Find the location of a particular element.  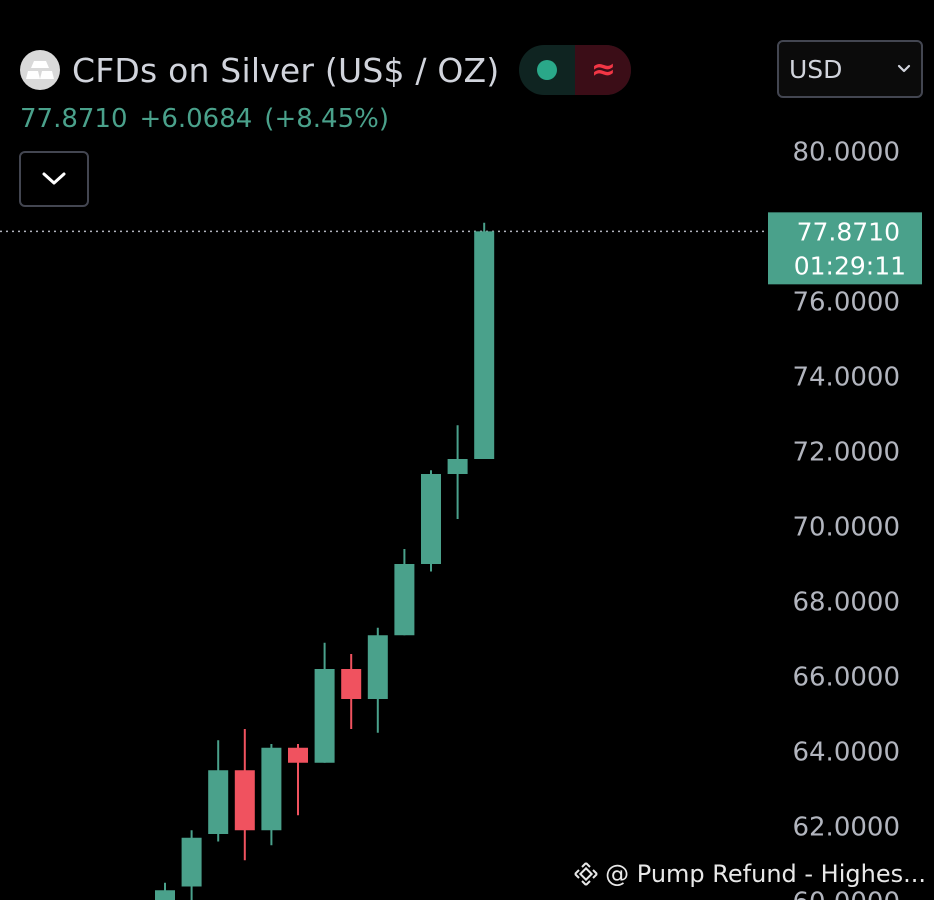

quote-line: 77.8710 +6.0684 (+8.45%) is located at coordinates (210, 119).